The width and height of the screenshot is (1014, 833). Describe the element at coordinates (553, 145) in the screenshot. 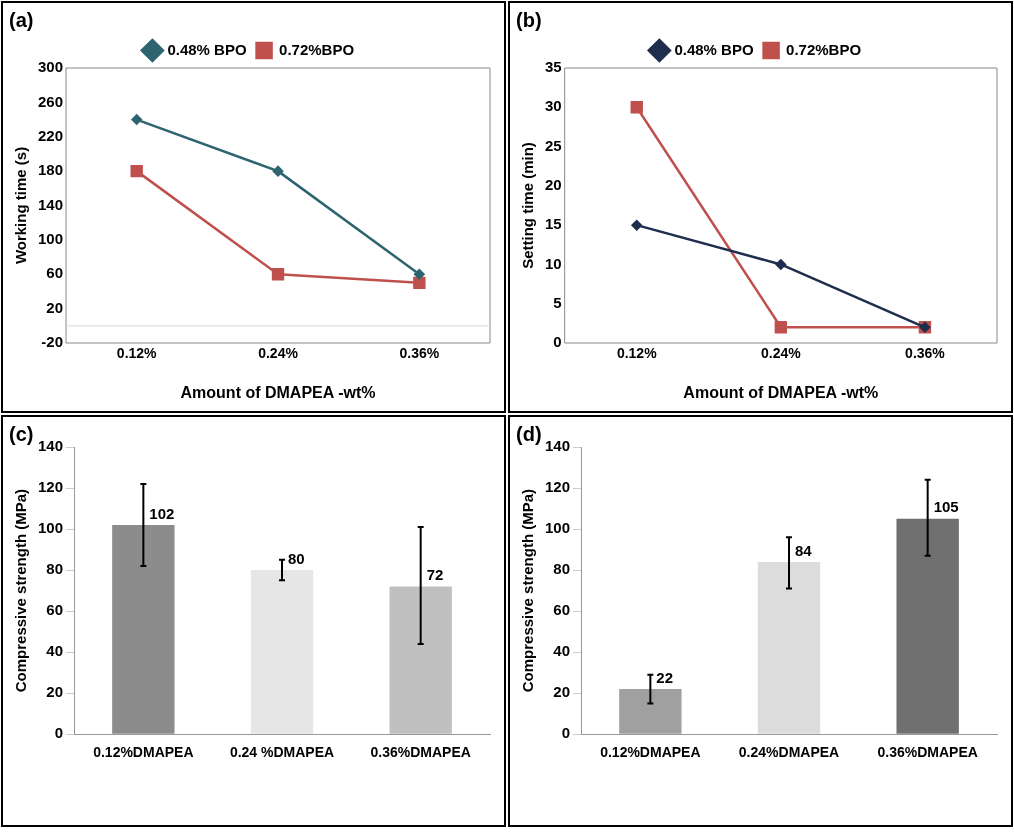

I see `y-tick-label: 25` at that location.